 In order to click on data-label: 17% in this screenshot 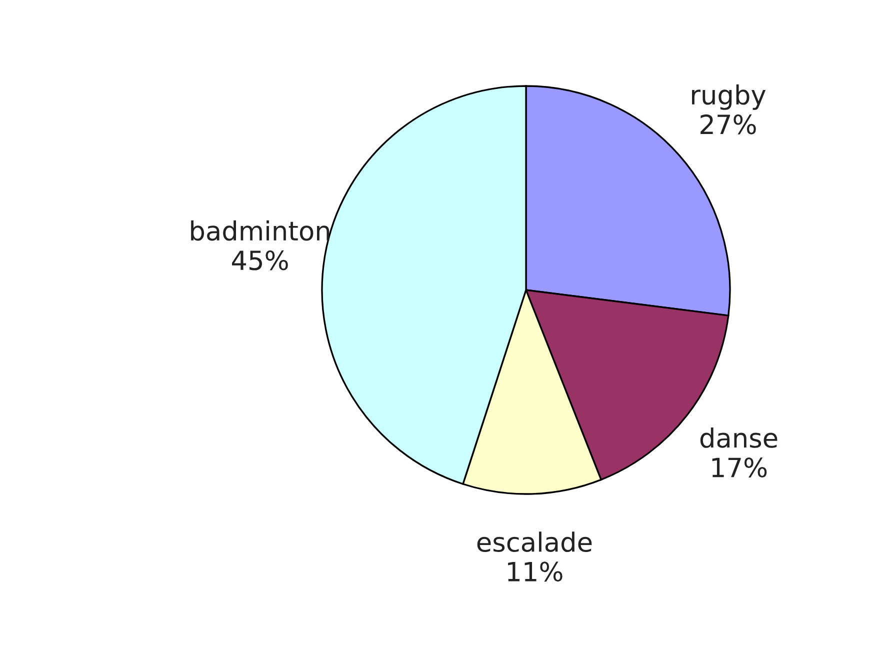, I will do `click(739, 468)`.